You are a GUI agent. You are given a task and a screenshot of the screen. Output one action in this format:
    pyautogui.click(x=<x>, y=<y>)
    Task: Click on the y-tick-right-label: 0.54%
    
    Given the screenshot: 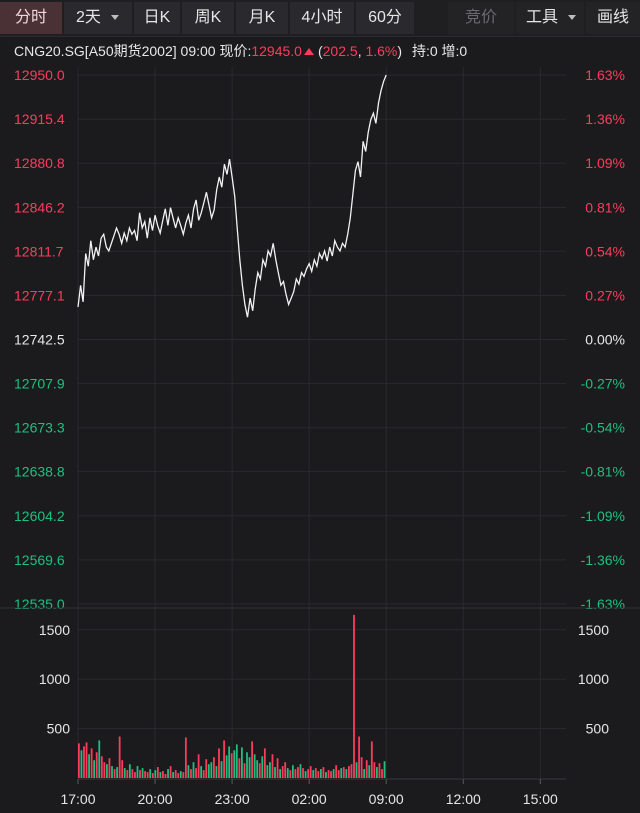 What is the action you would take?
    pyautogui.click(x=605, y=251)
    